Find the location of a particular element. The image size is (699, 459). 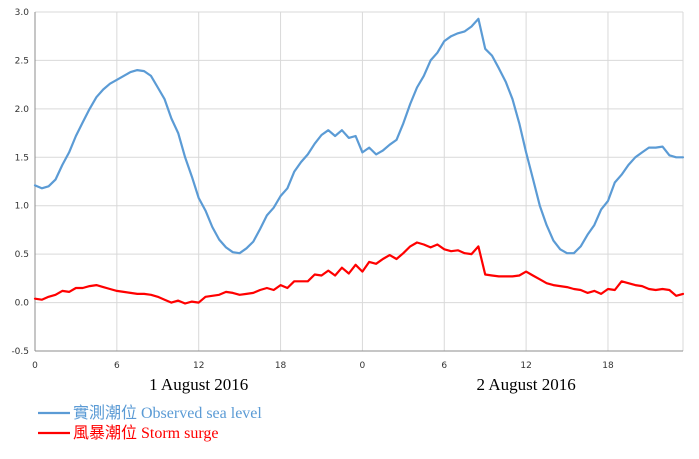

y-tick-label: 3.0 is located at coordinates (22, 13).